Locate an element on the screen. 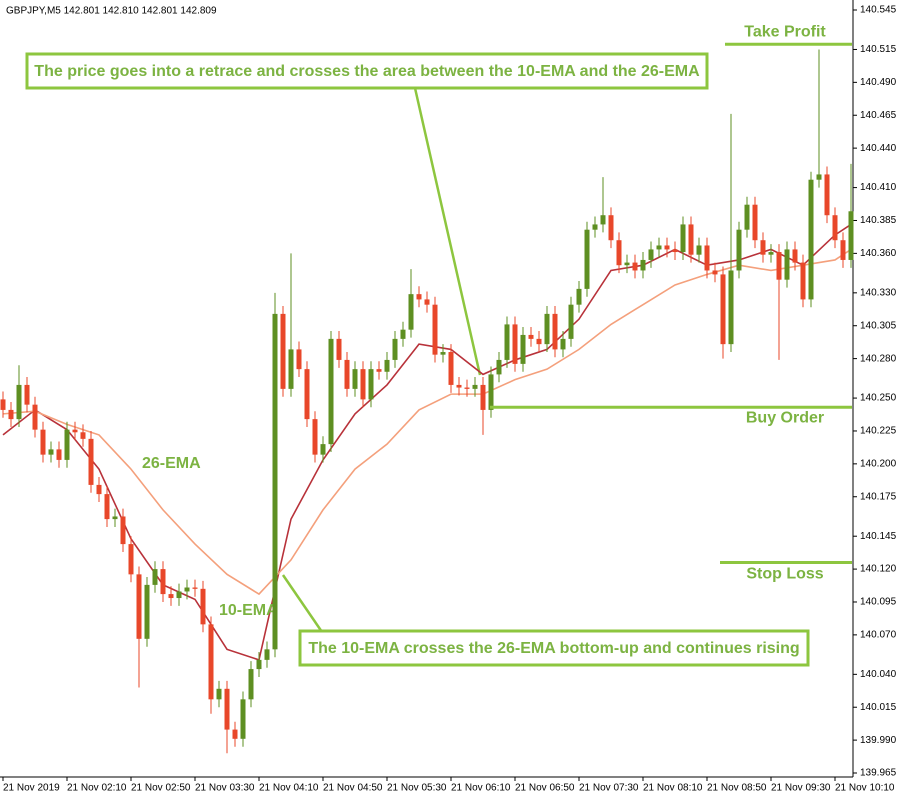 This screenshot has width=900, height=800. y-tick-label: 140.410 is located at coordinates (878, 187).